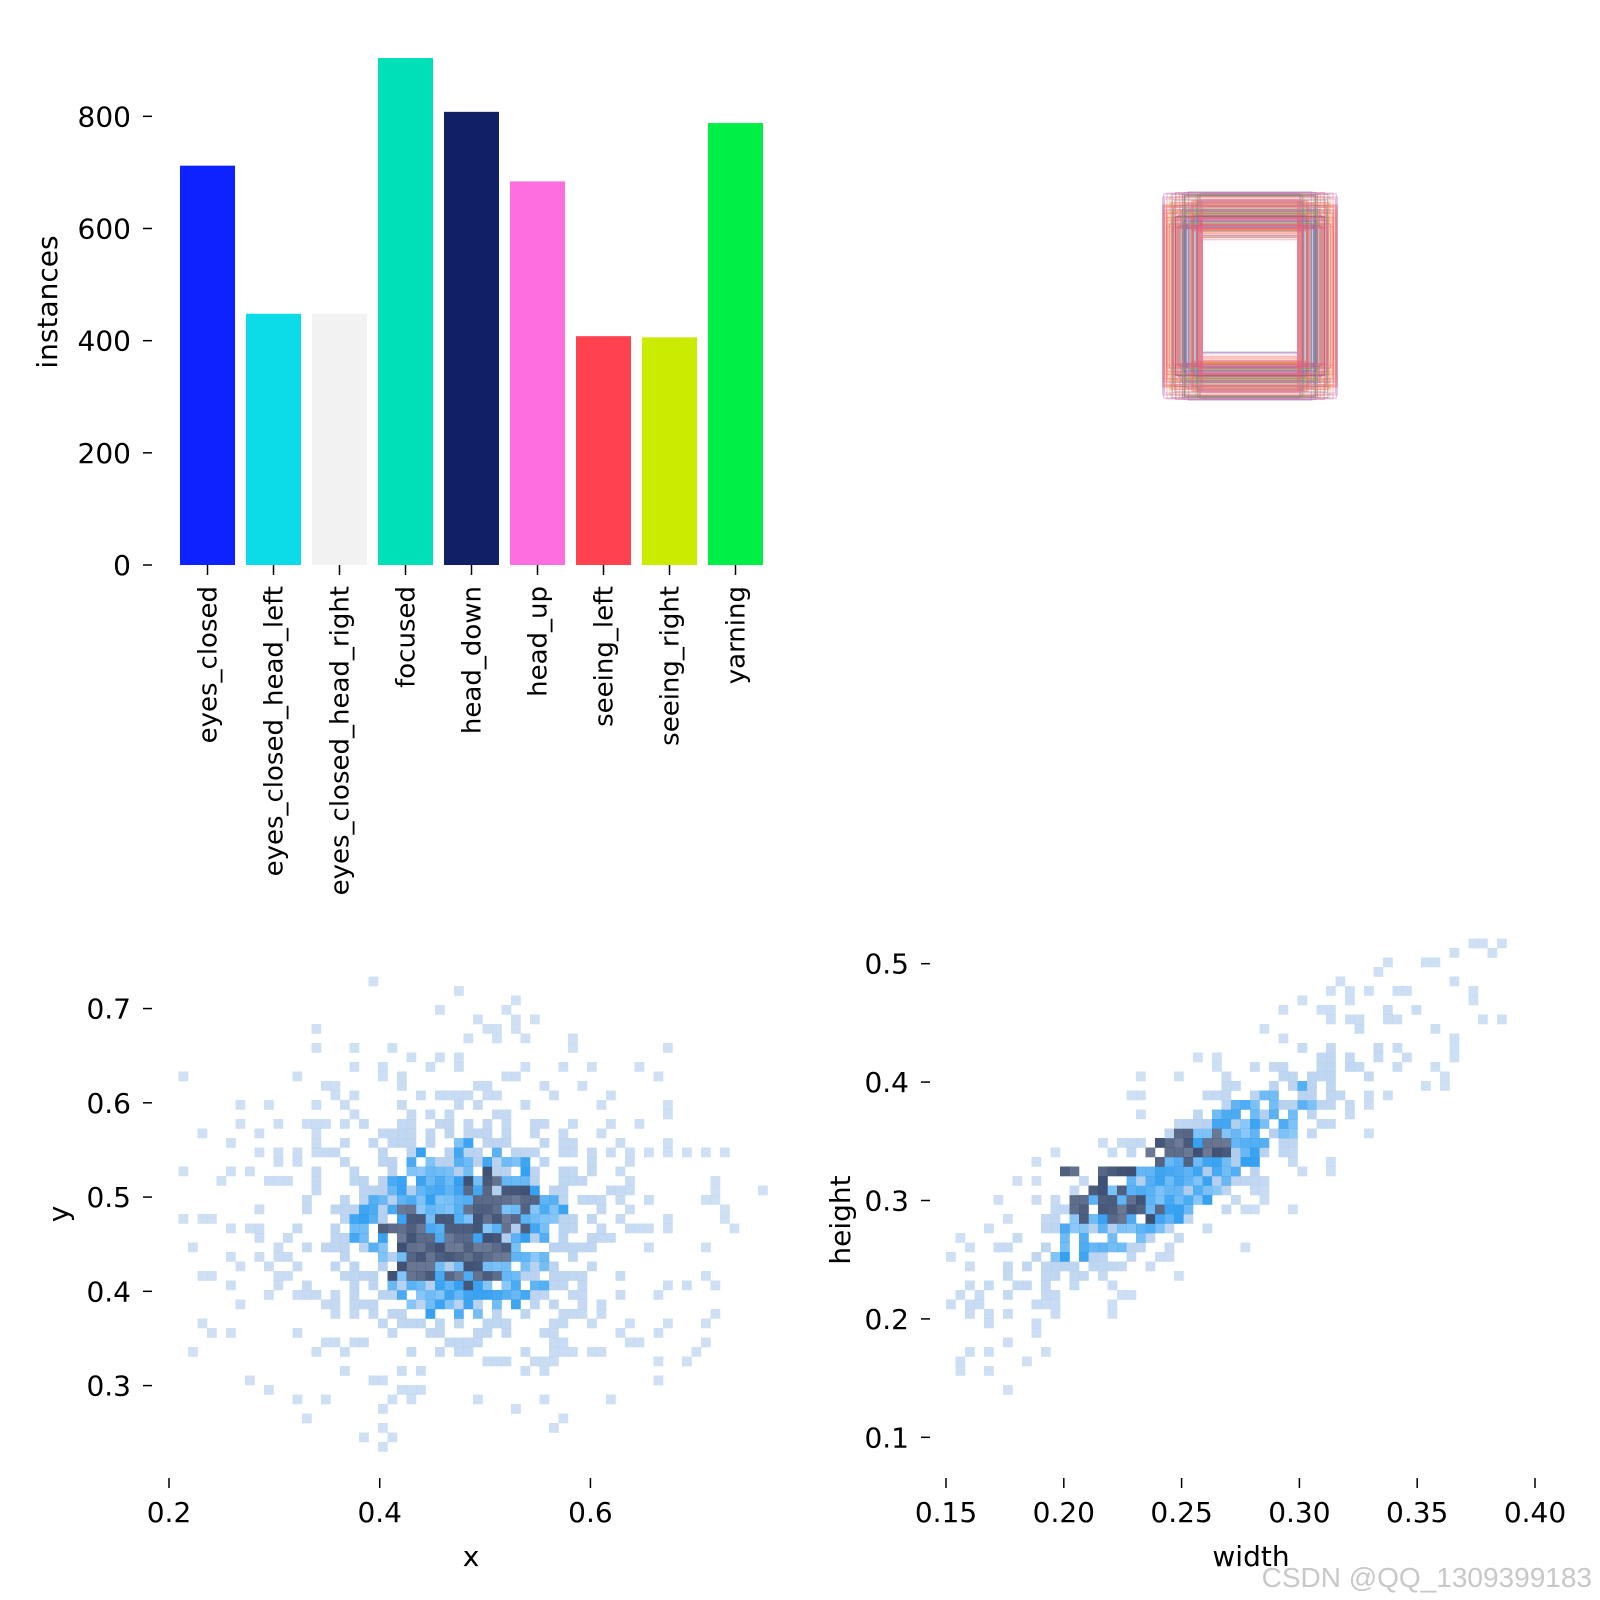 The image size is (1600, 1600). Describe the element at coordinates (537, 373) in the screenshot. I see `bar-head_up` at that location.